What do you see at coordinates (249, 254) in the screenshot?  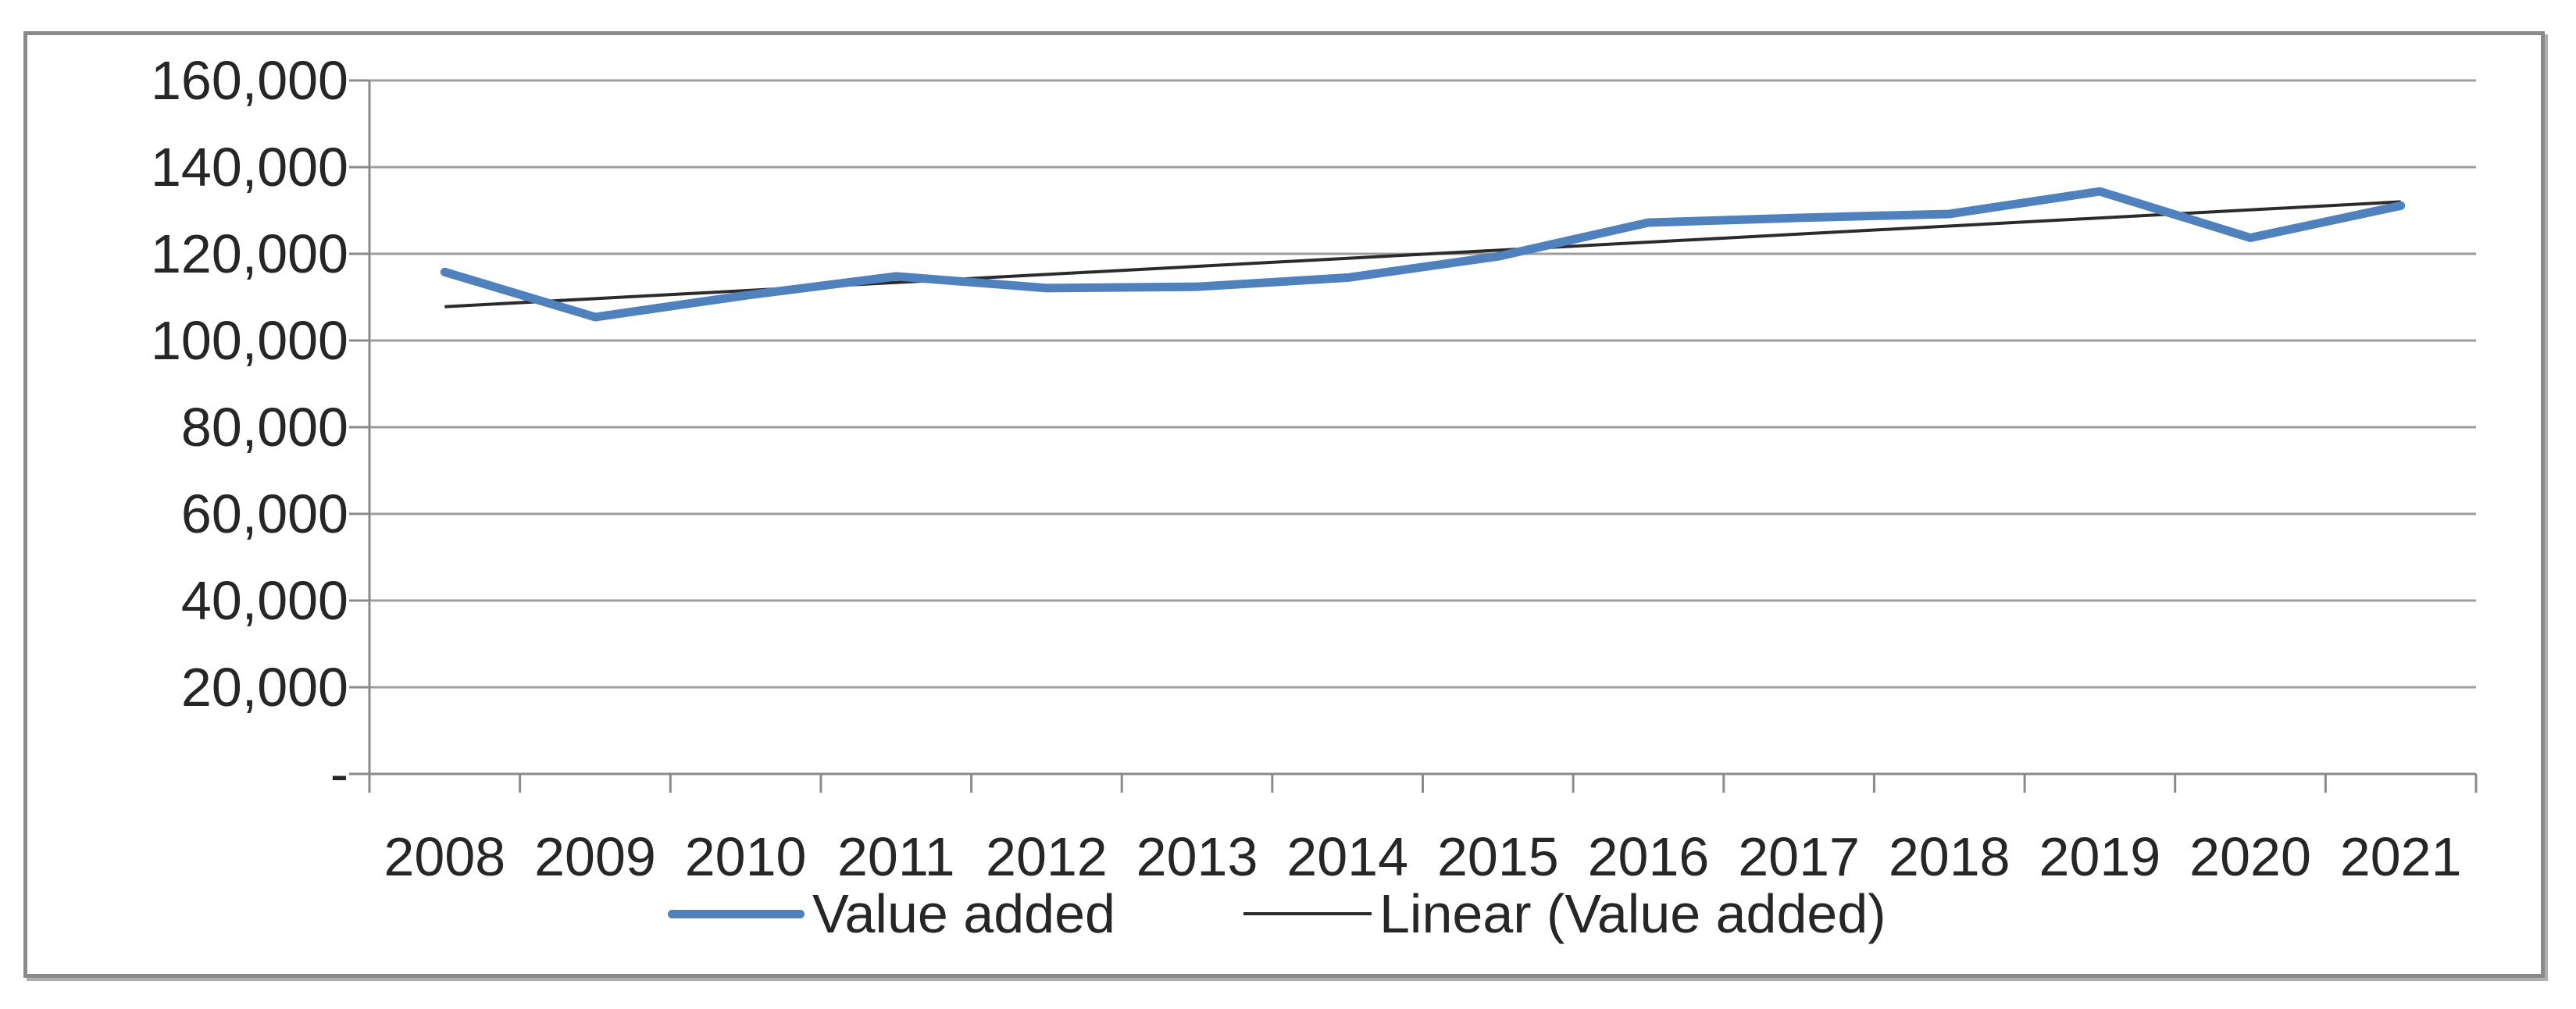 I see `y-tick-label: 120,000` at bounding box center [249, 254].